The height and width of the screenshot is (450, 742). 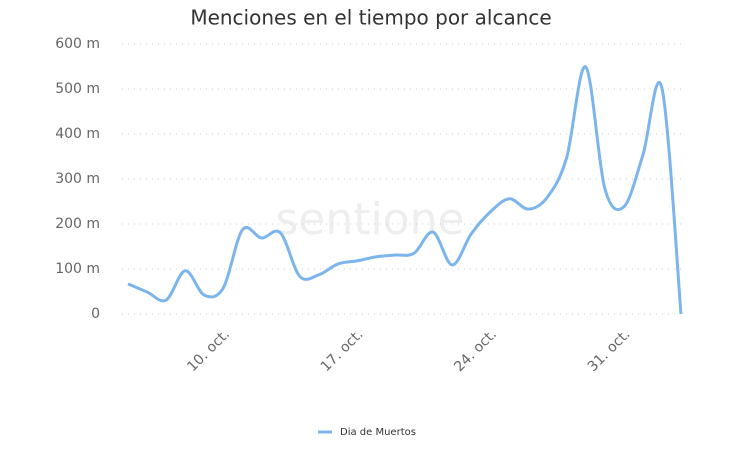 I want to click on x-tick-label: 17. oct., so click(x=342, y=350).